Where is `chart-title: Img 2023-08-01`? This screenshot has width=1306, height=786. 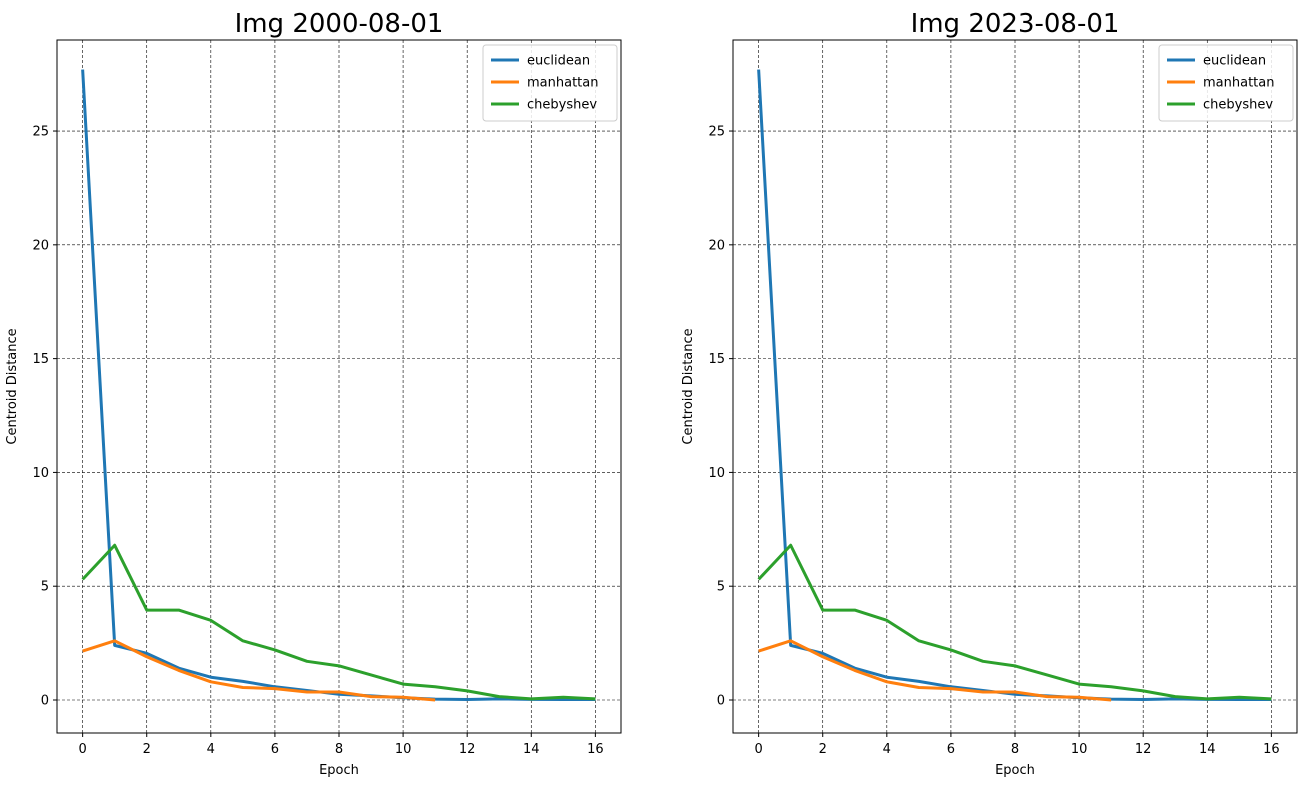
chart-title: Img 2023-08-01 is located at coordinates (1015, 24).